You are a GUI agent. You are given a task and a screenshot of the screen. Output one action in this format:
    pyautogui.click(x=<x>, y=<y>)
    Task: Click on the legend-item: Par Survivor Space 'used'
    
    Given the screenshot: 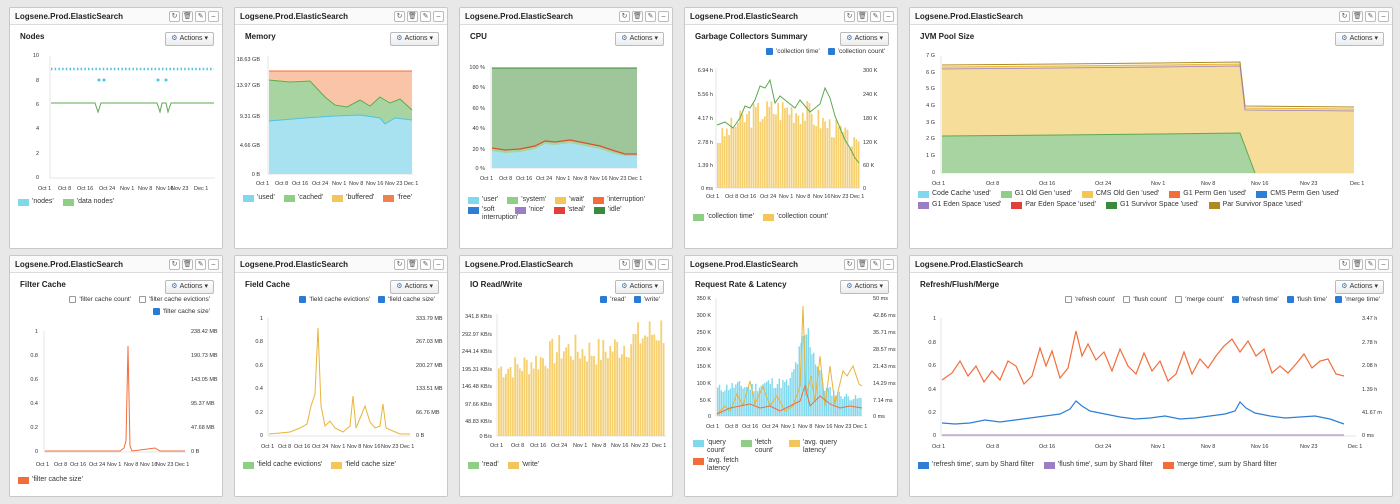 What is the action you would take?
    pyautogui.click(x=1255, y=205)
    